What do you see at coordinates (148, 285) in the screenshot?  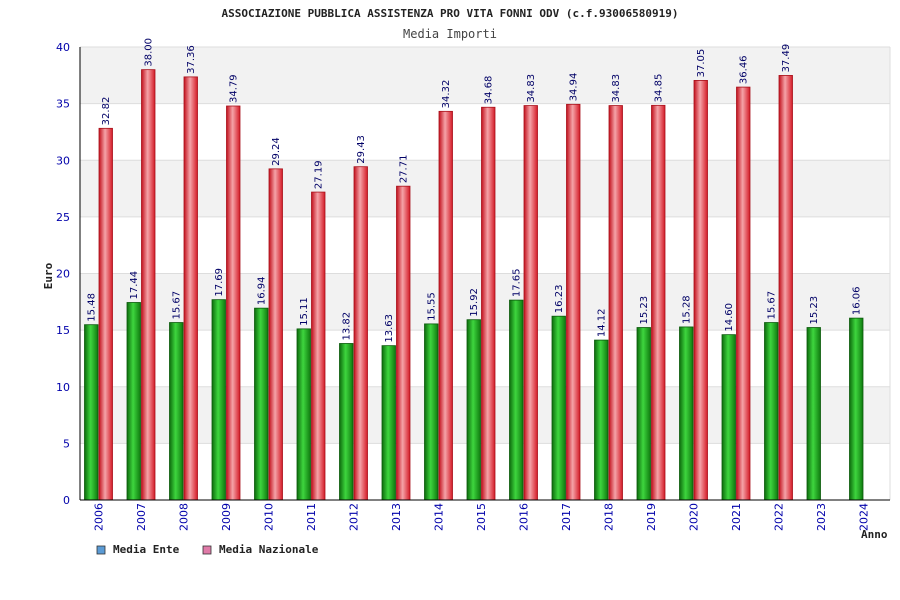 I see `bar-nazionale-2007` at bounding box center [148, 285].